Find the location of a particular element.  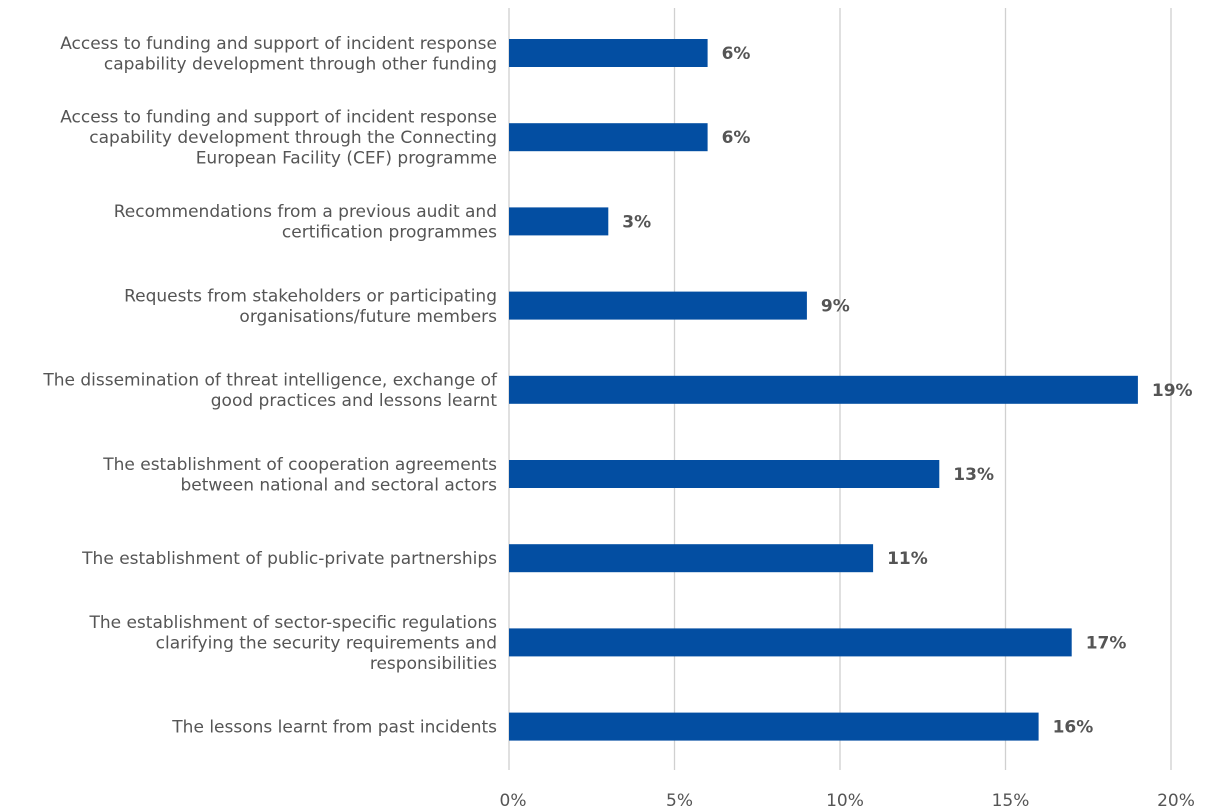

category-label-line: The lessons learnt from past incidents is located at coordinates (334, 728).